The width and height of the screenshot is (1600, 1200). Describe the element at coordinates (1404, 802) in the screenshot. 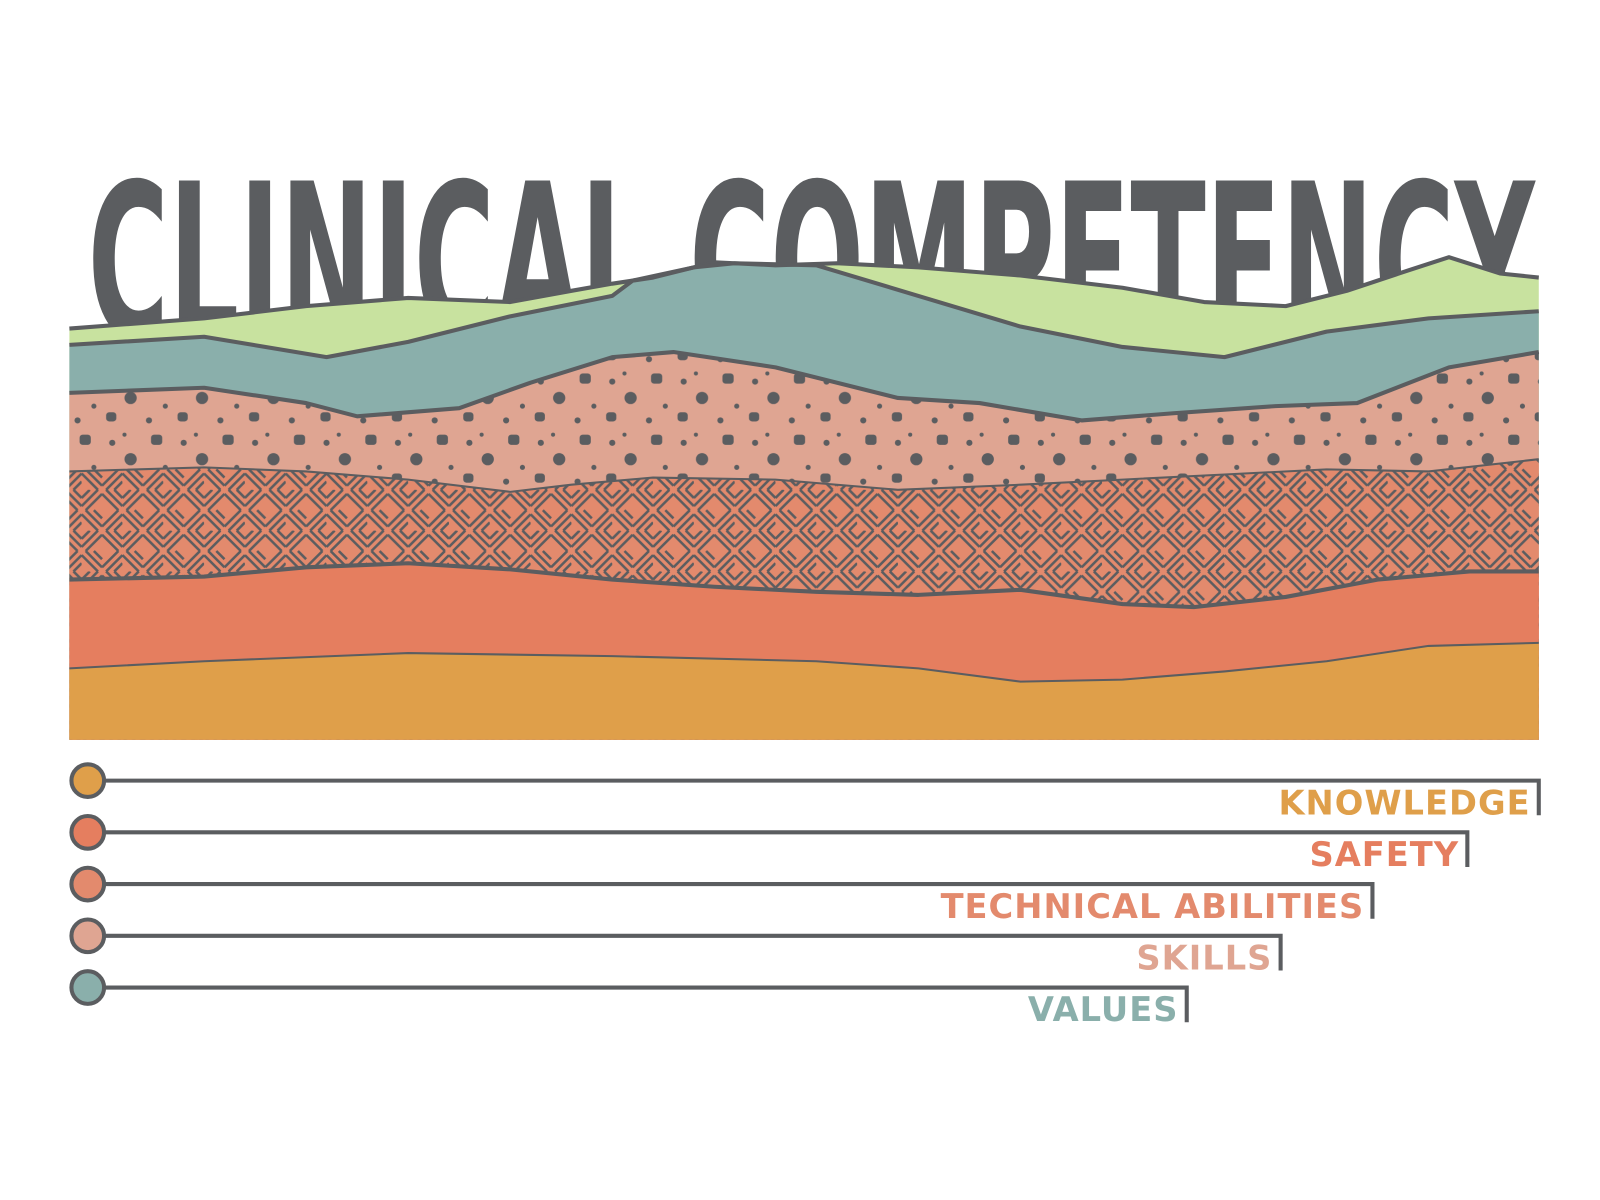

I see `legend-label: KNOWLEDGE` at that location.